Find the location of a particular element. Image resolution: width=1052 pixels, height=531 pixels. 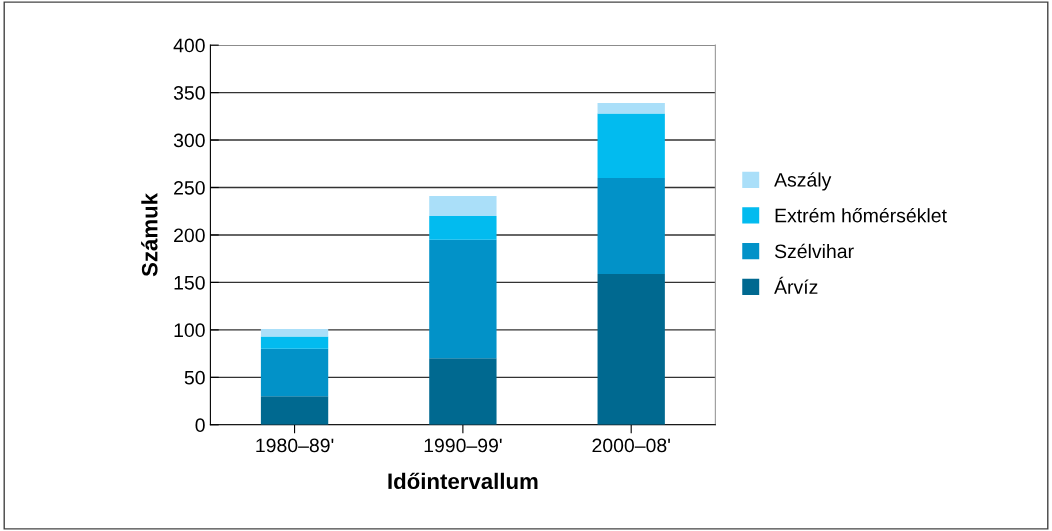

legend-label: Árvíz is located at coordinates (796, 285).